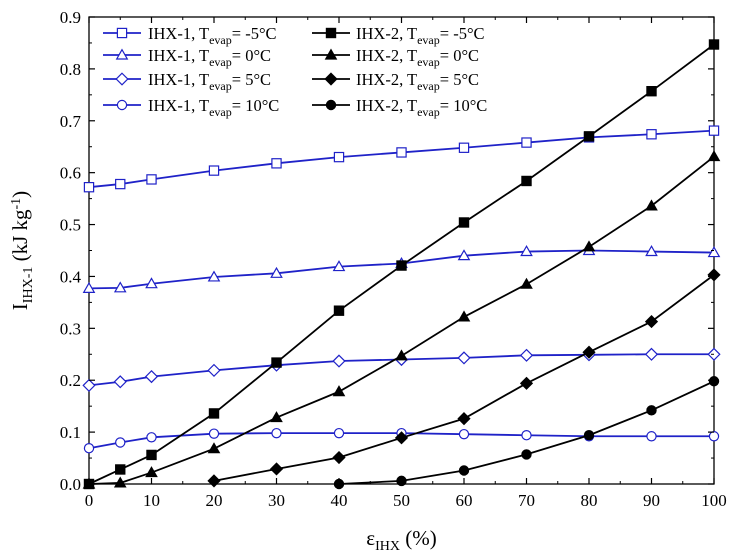 The height and width of the screenshot is (559, 744). Describe the element at coordinates (70, 173) in the screenshot. I see `y-tick-label: 0.6` at that location.